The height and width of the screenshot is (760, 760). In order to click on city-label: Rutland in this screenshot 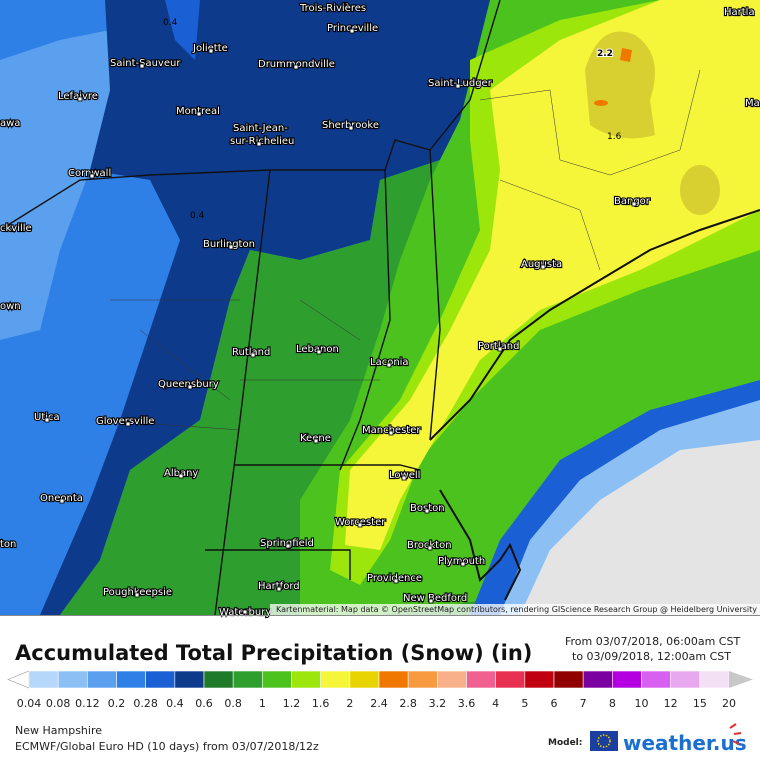, I will do `click(251, 352)`.